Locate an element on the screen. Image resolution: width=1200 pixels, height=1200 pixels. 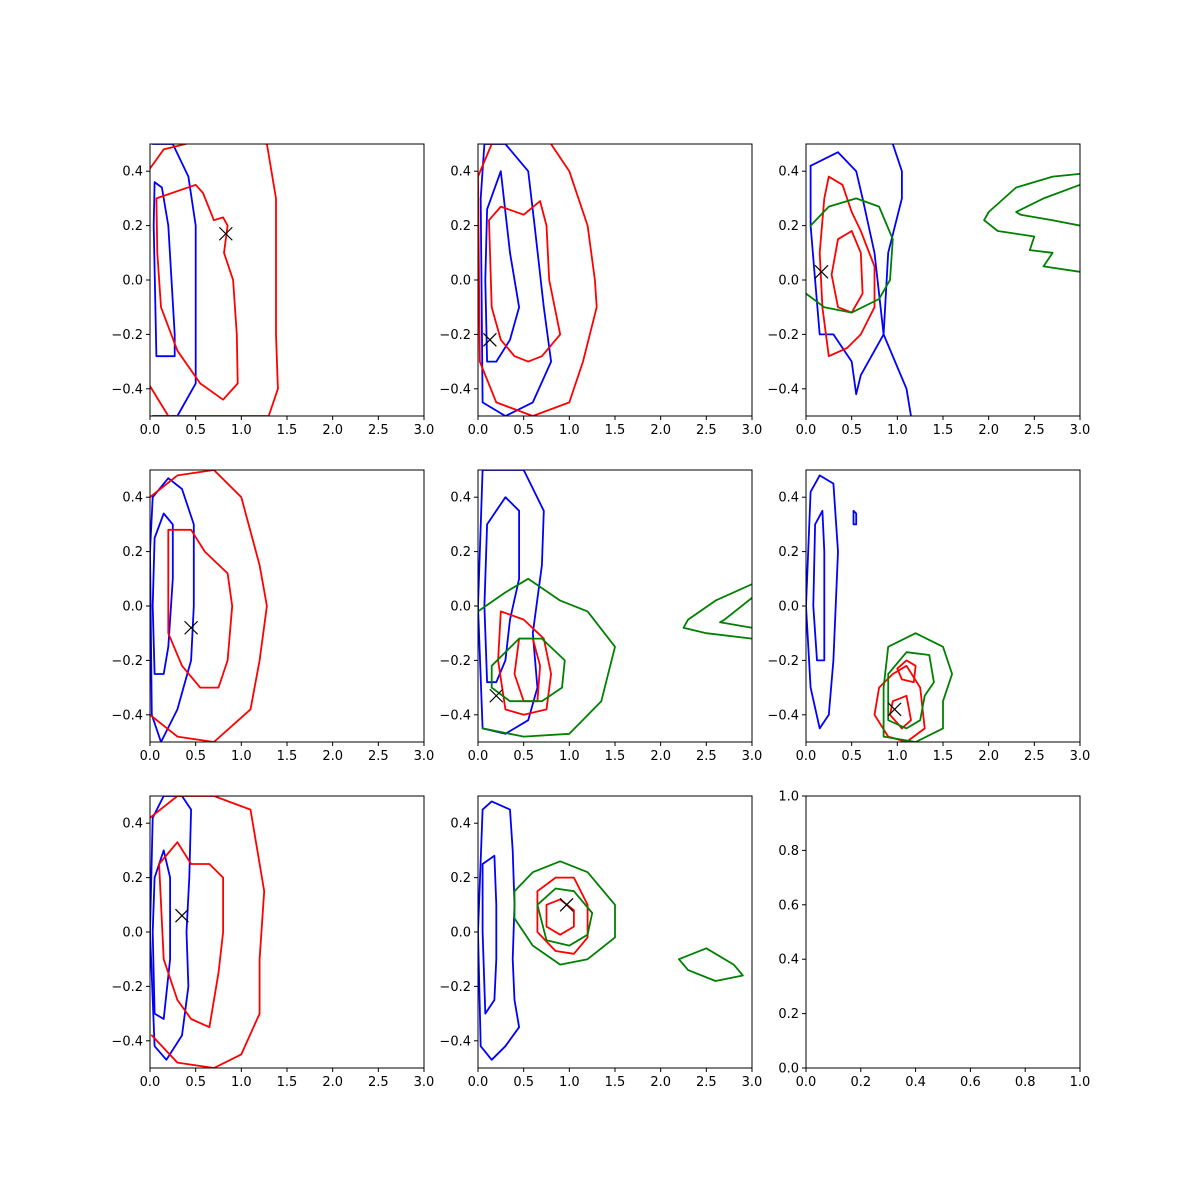
x-tick-label: 0.8 is located at coordinates (1025, 1082).